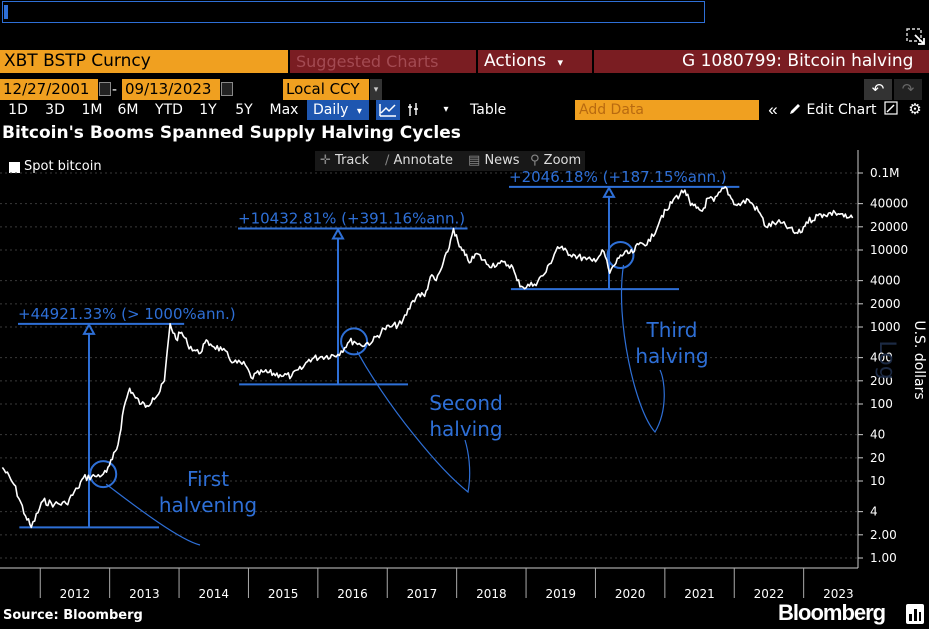 This screenshot has height=629, width=929. I want to click on x-tick-label: 2022, so click(769, 593).